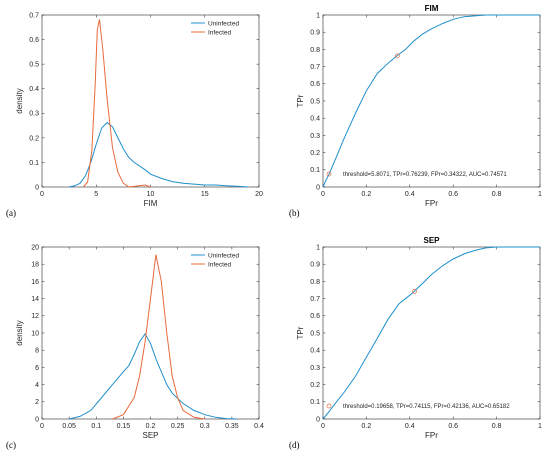  What do you see at coordinates (96, 194) in the screenshot?
I see `x-tick-label: 5` at bounding box center [96, 194].